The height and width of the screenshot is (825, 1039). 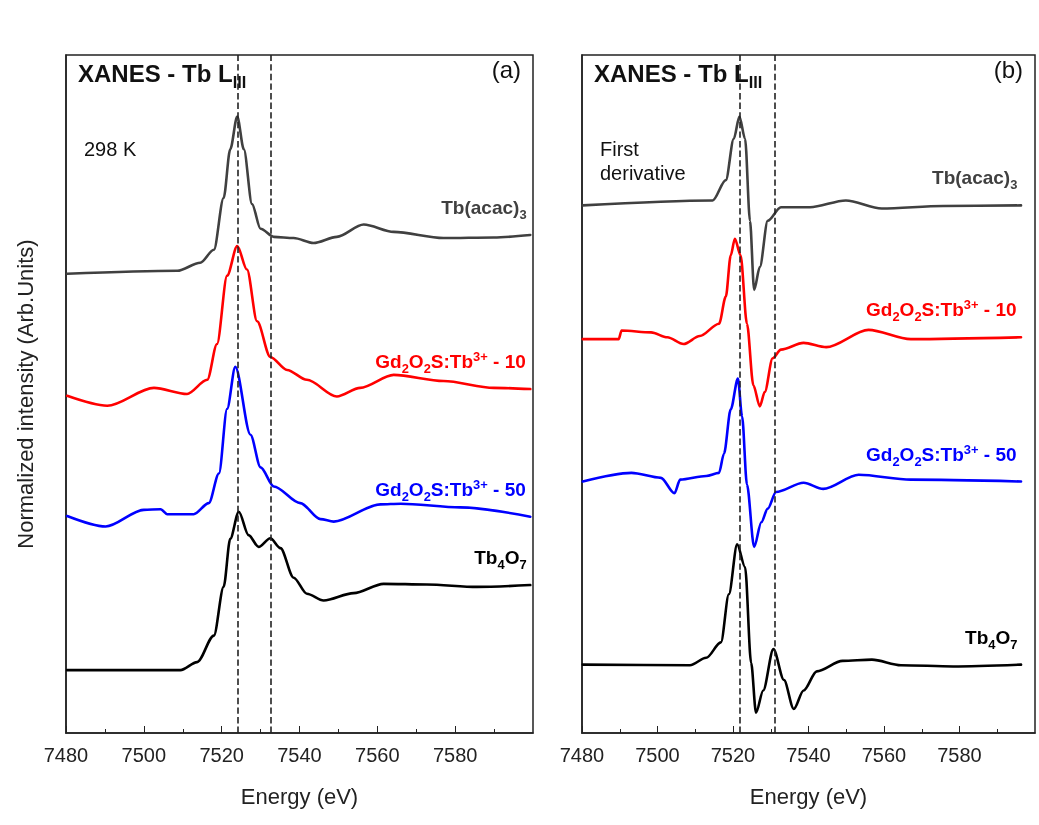 What do you see at coordinates (506, 69) in the screenshot?
I see `text: (a)` at bounding box center [506, 69].